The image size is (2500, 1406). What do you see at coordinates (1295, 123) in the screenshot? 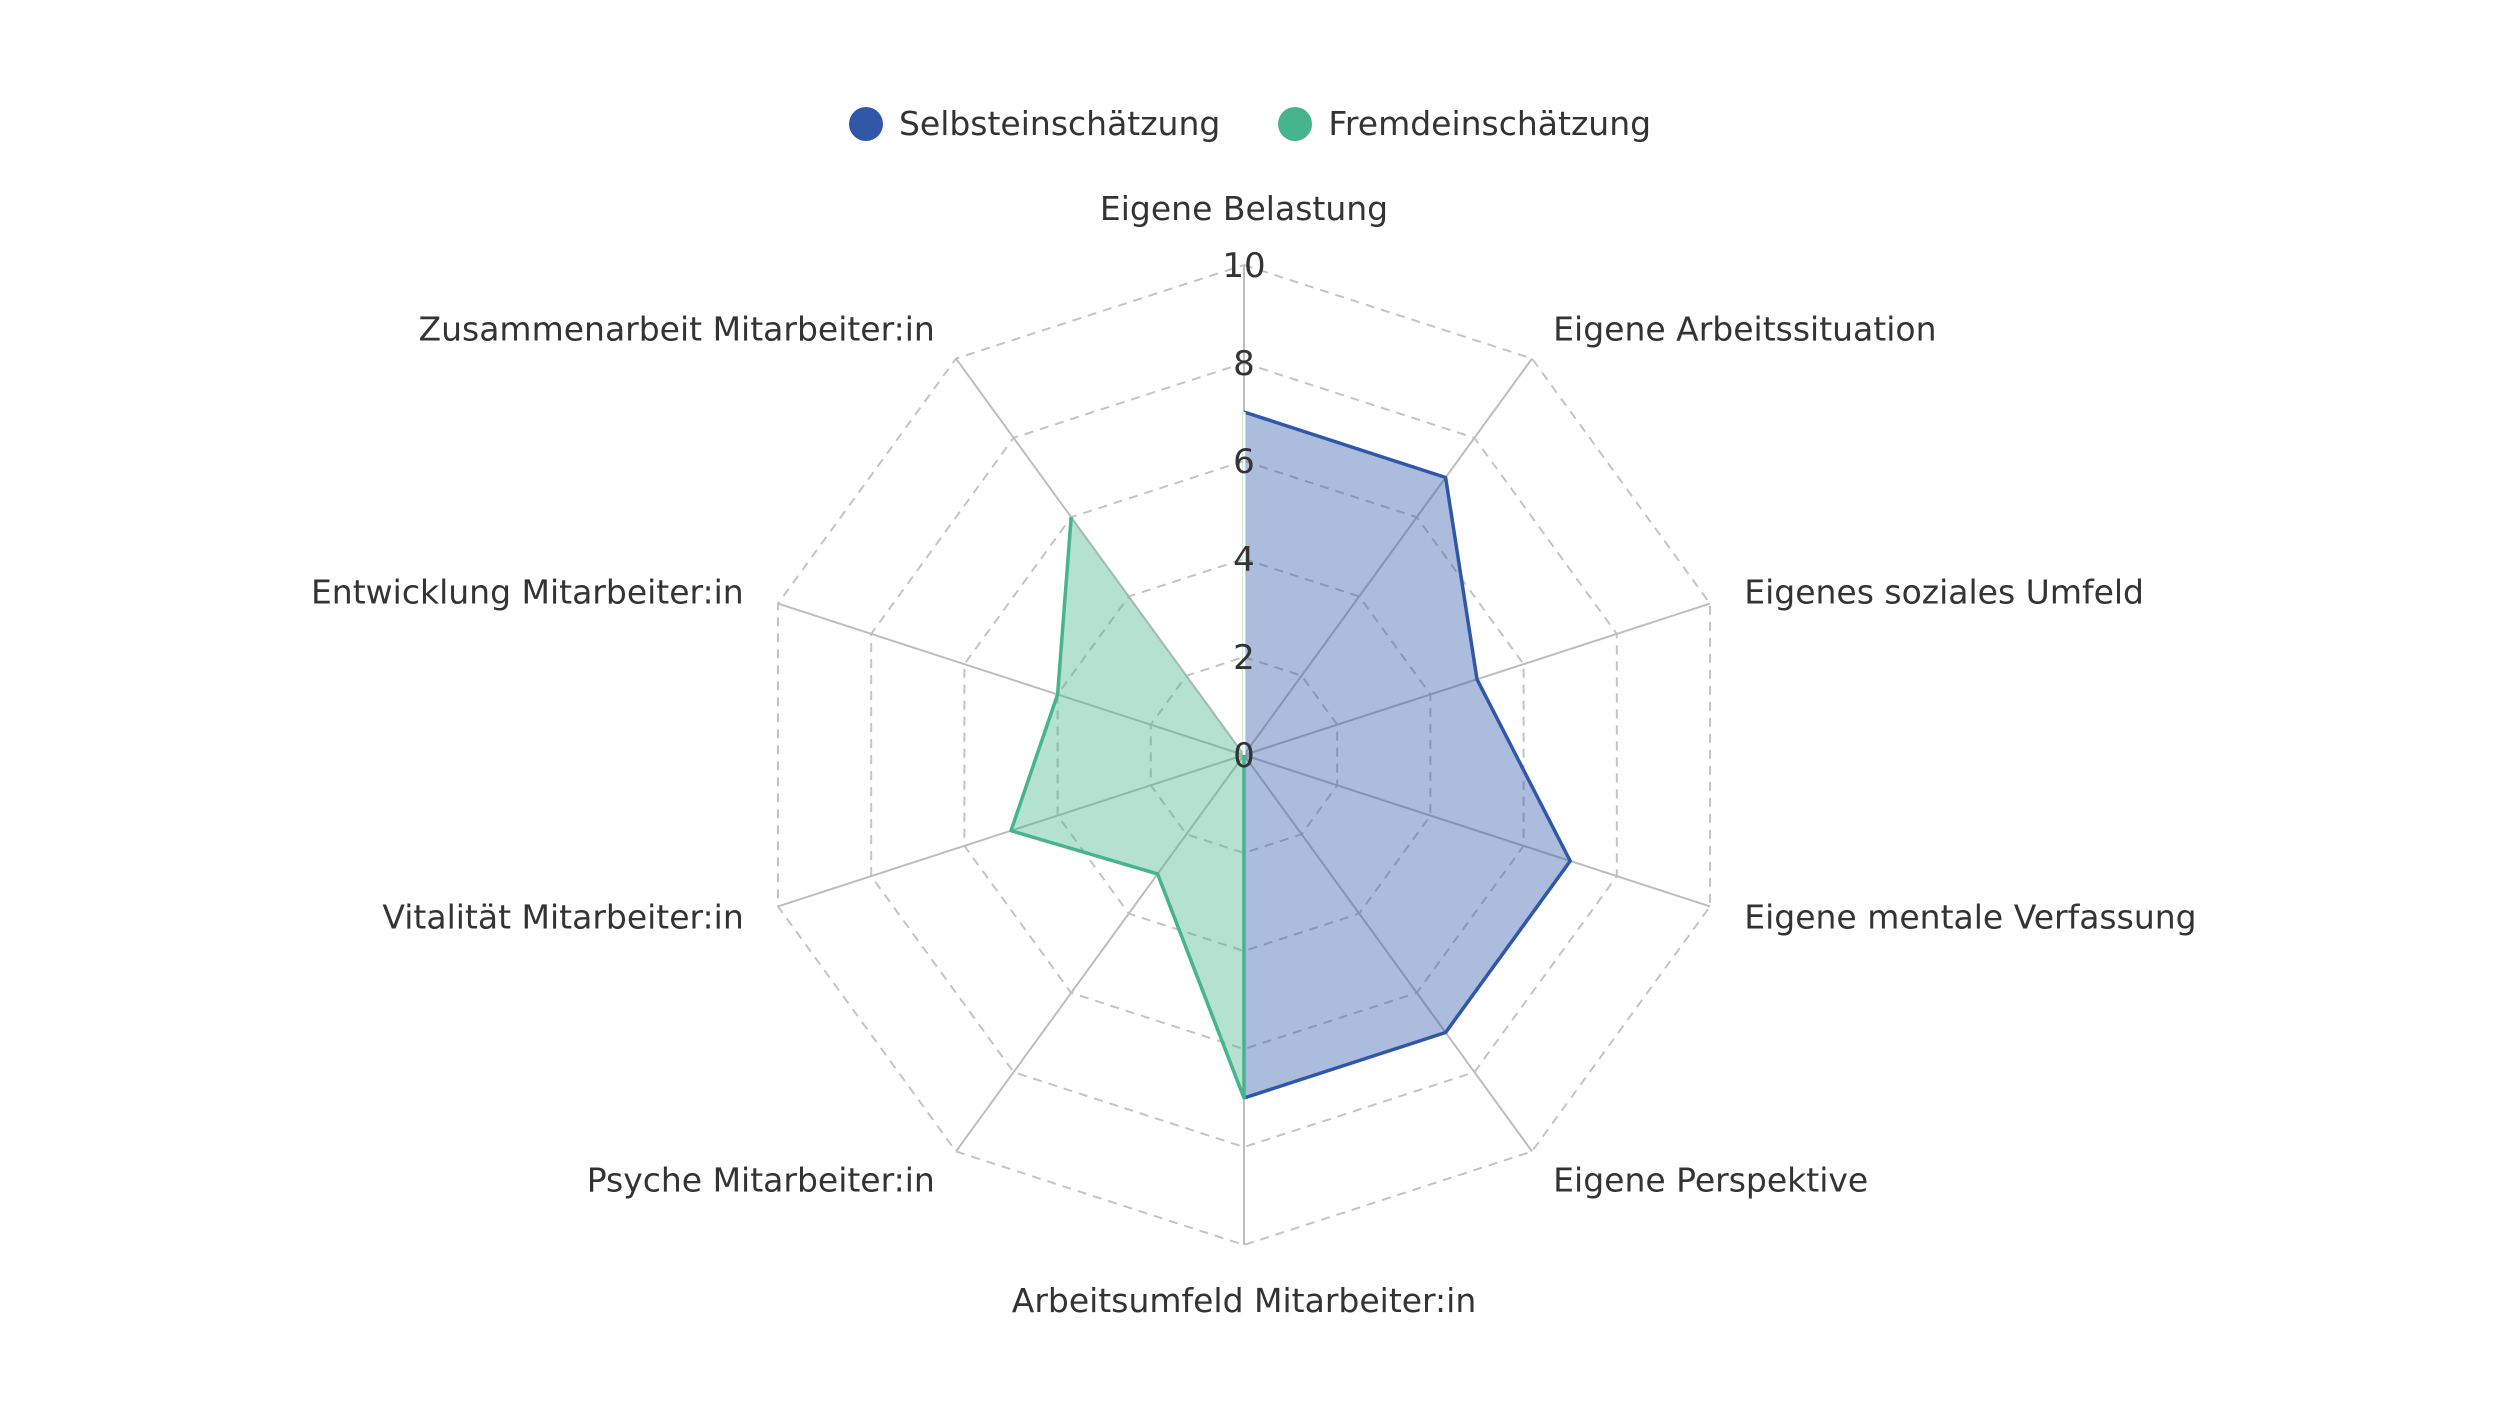
I see `legend-marker-fremdeinschaetzung` at bounding box center [1295, 123].